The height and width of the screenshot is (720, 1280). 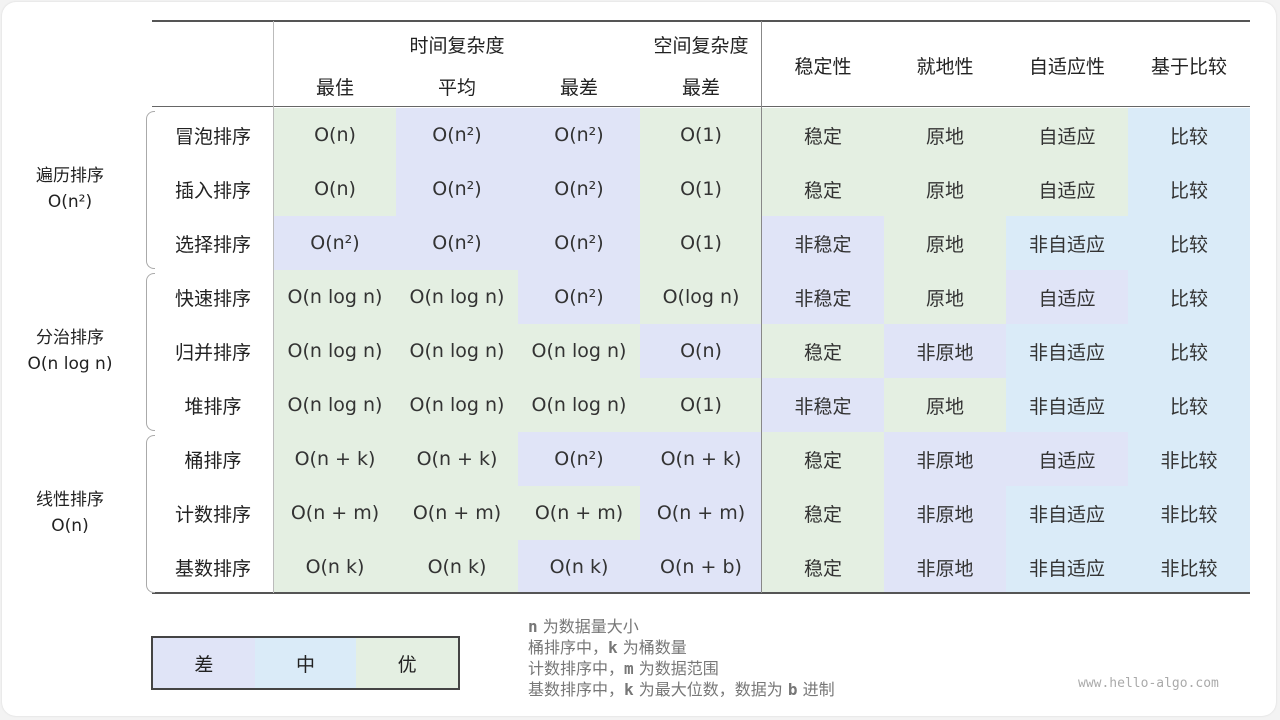 I want to click on table-cell: O(log n), so click(x=701, y=297).